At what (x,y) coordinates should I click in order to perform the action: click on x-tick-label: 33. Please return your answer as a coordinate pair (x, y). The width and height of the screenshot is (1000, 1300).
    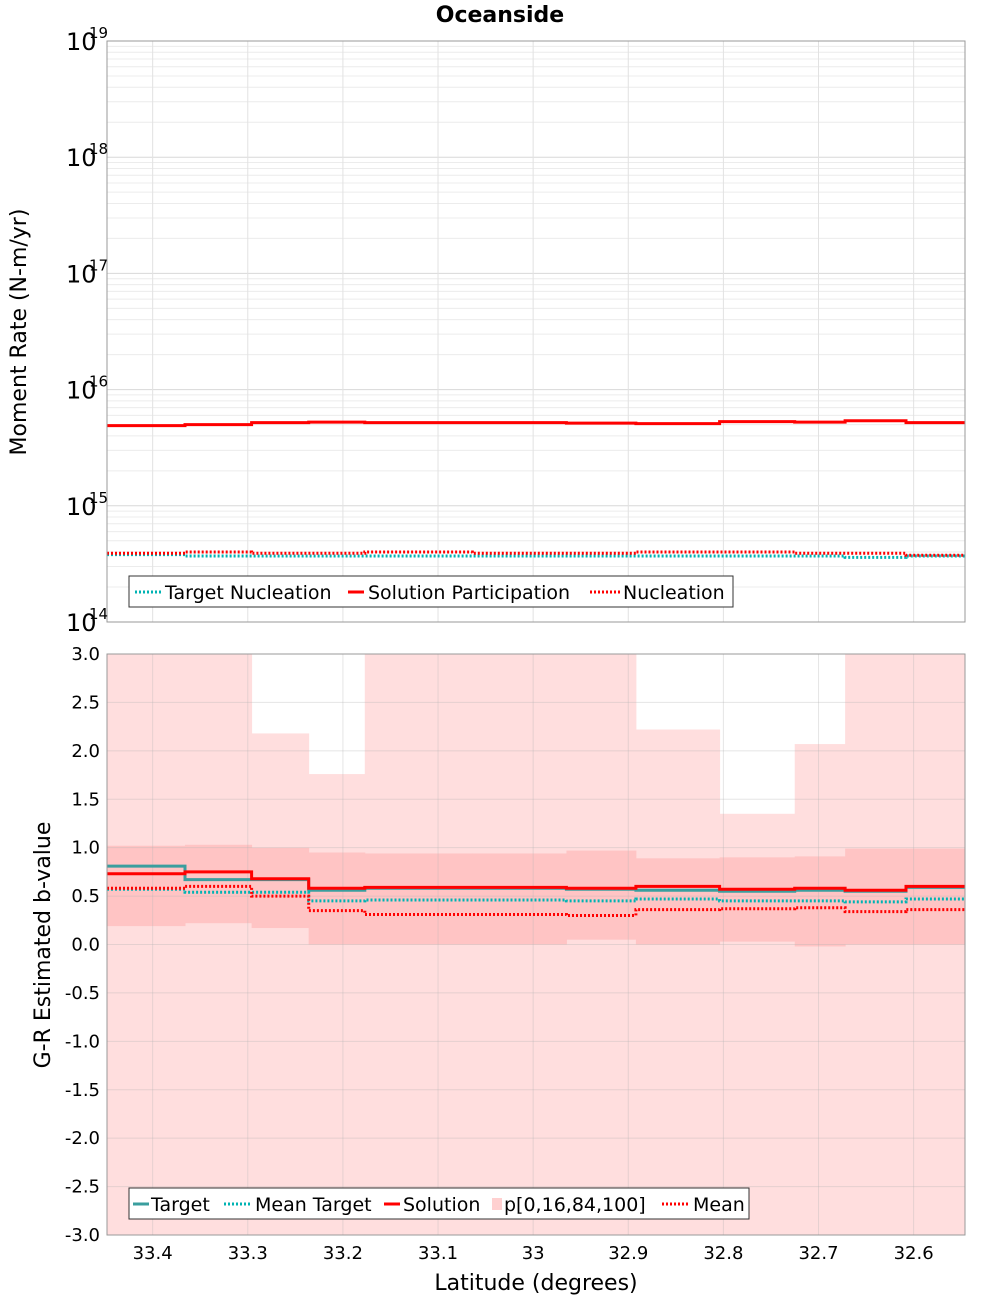
    Looking at the image, I should click on (533, 1253).